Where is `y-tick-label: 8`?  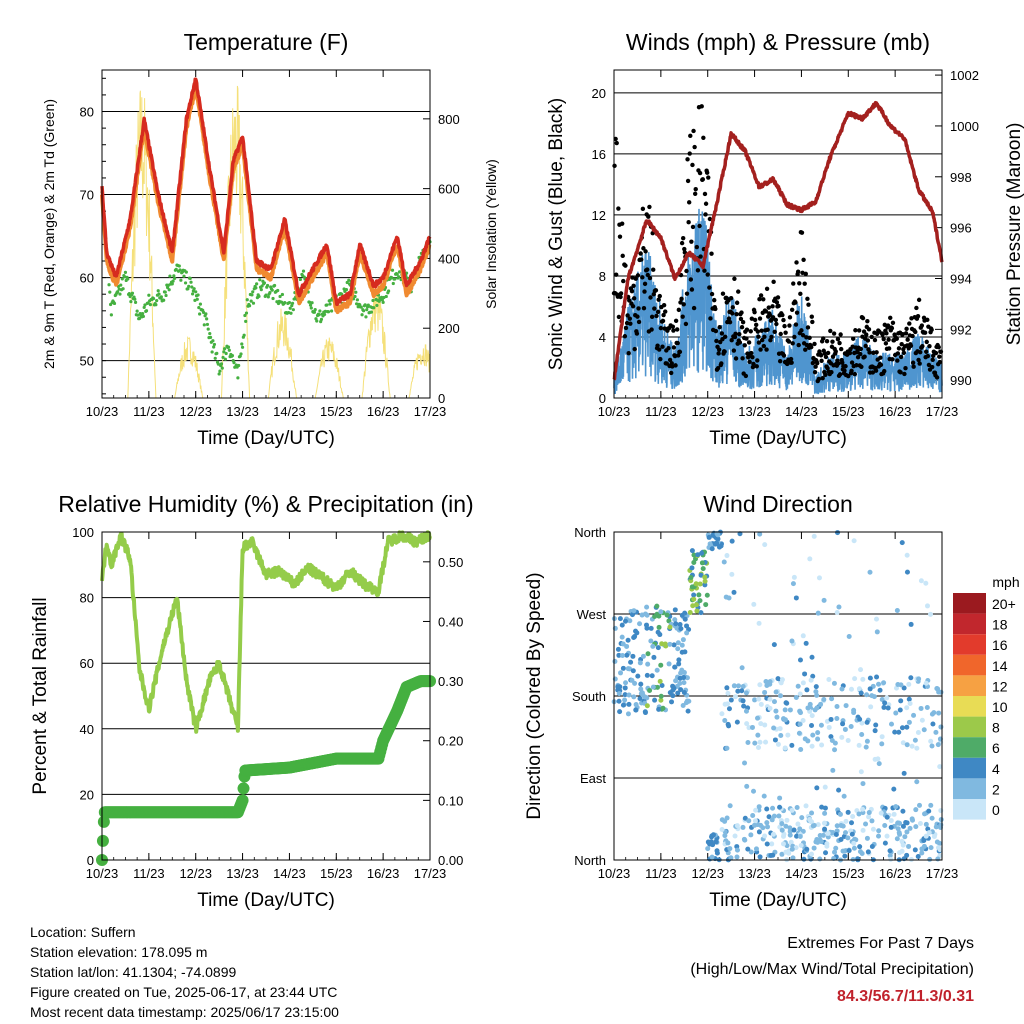
y-tick-label: 8 is located at coordinates (602, 276).